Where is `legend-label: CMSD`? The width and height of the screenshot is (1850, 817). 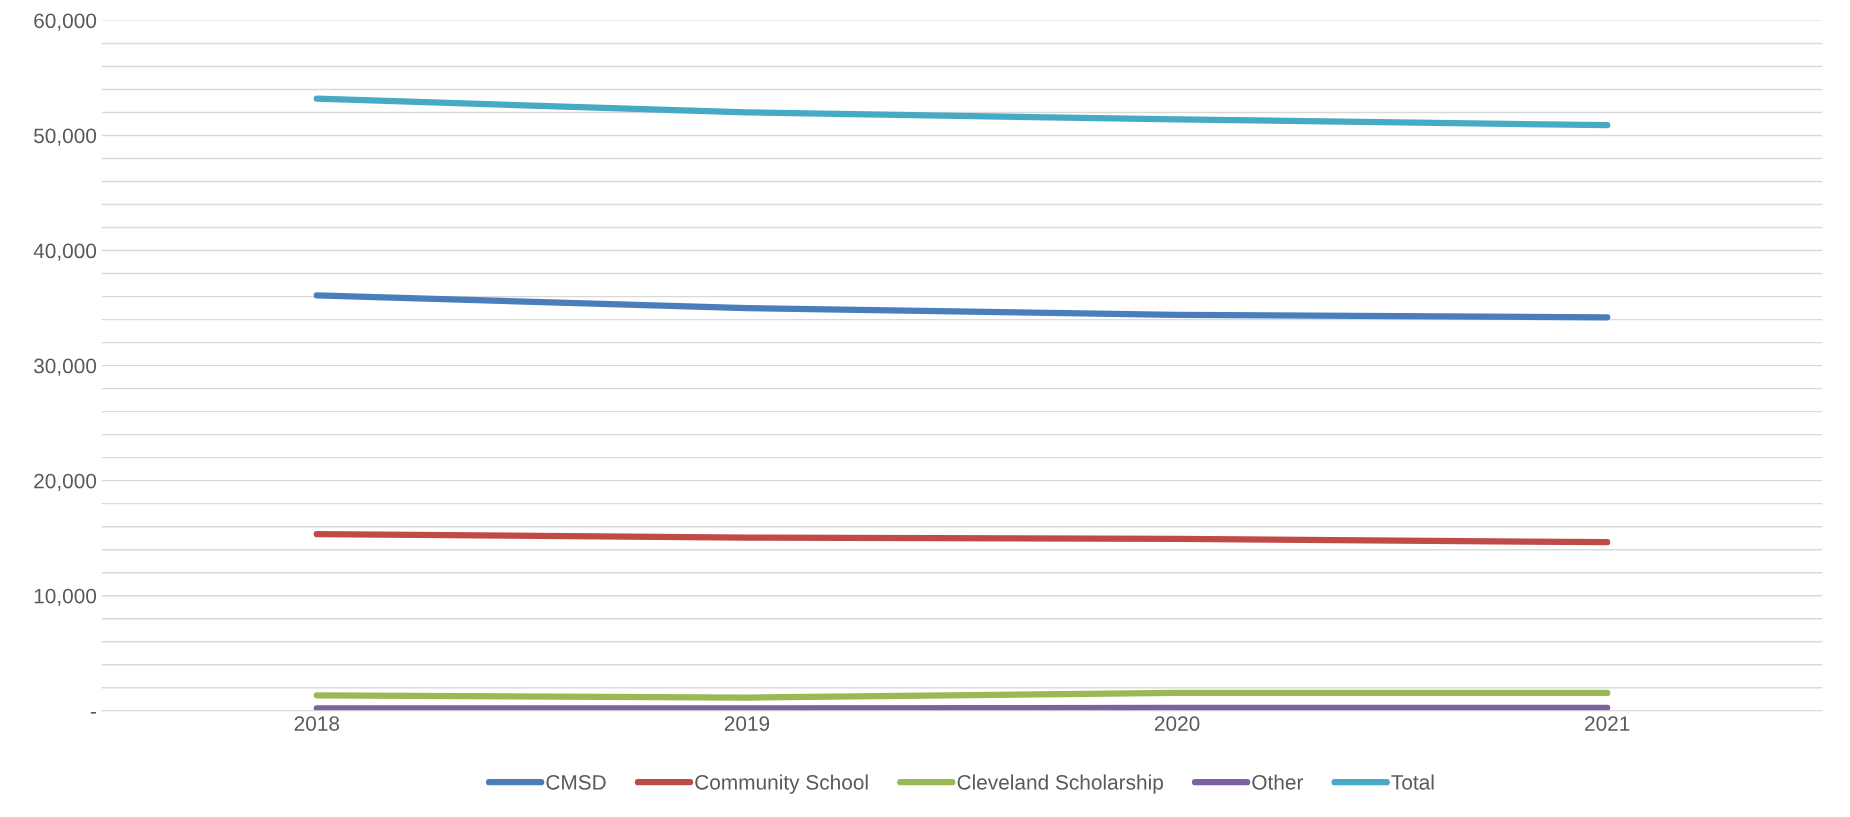
legend-label: CMSD is located at coordinates (576, 782).